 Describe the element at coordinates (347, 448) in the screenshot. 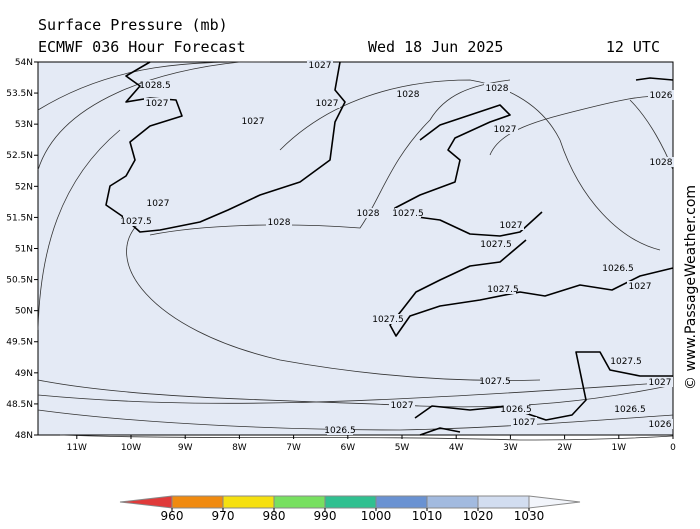

I see `lon-label: 6W` at that location.